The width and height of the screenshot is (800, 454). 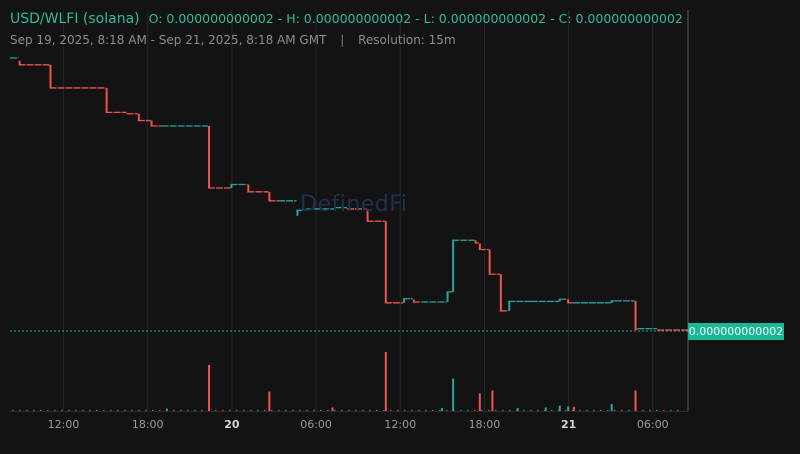 I want to click on x-tick-label-1: 18:00, so click(x=148, y=424).